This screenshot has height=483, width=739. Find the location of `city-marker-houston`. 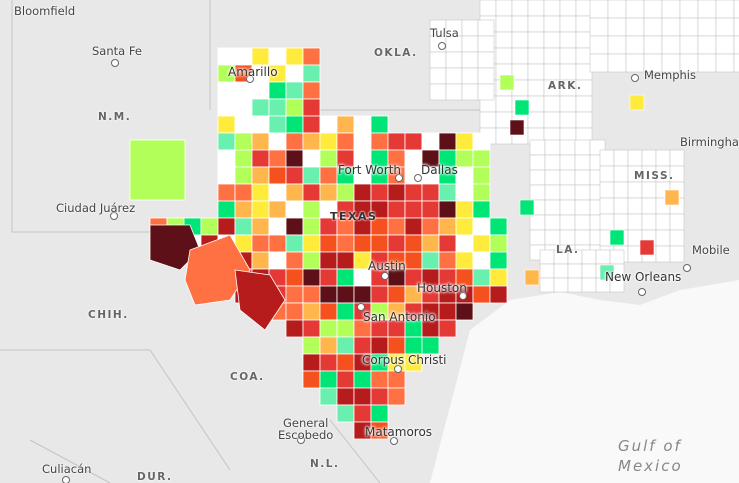

city-marker-houston is located at coordinates (463, 296).